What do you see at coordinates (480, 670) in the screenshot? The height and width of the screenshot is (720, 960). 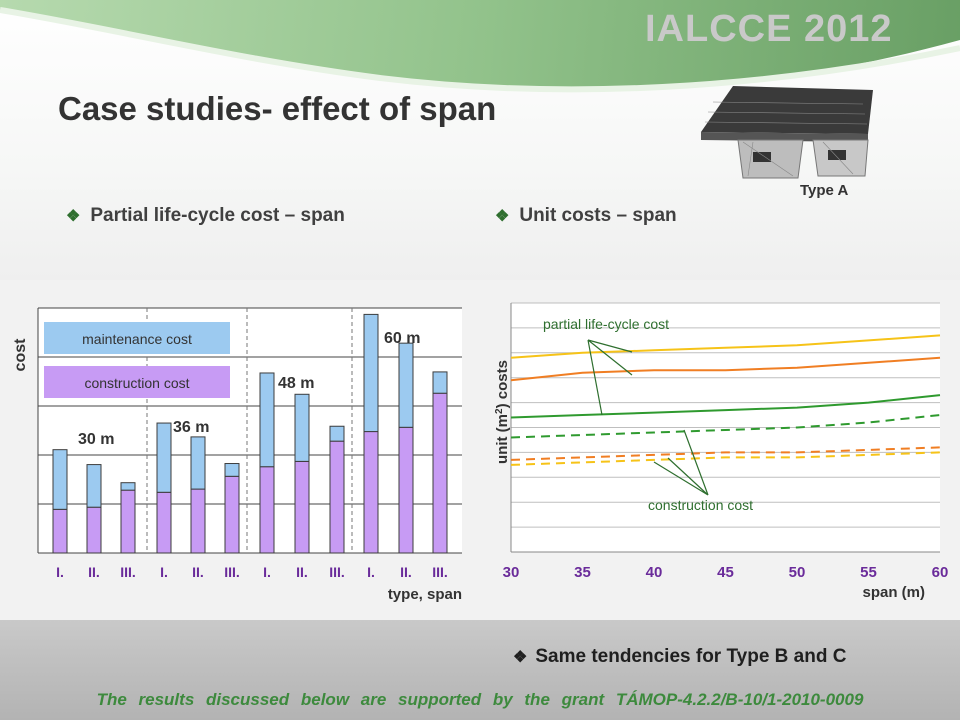 I see `footer-band` at bounding box center [480, 670].